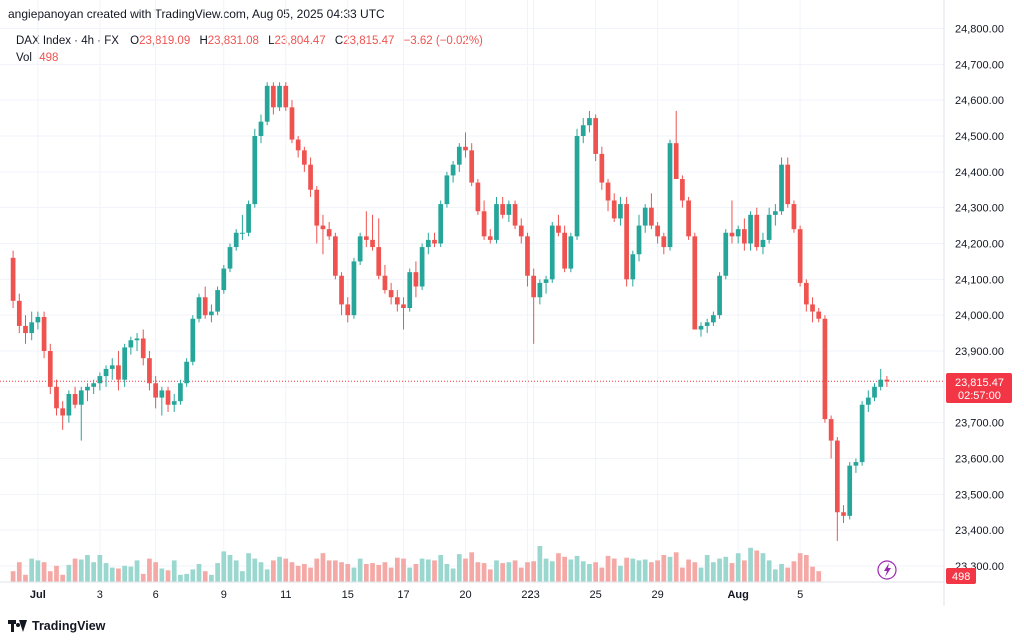 The height and width of the screenshot is (642, 1024). I want to click on y-tick-label: 24,700.00, so click(979, 65).